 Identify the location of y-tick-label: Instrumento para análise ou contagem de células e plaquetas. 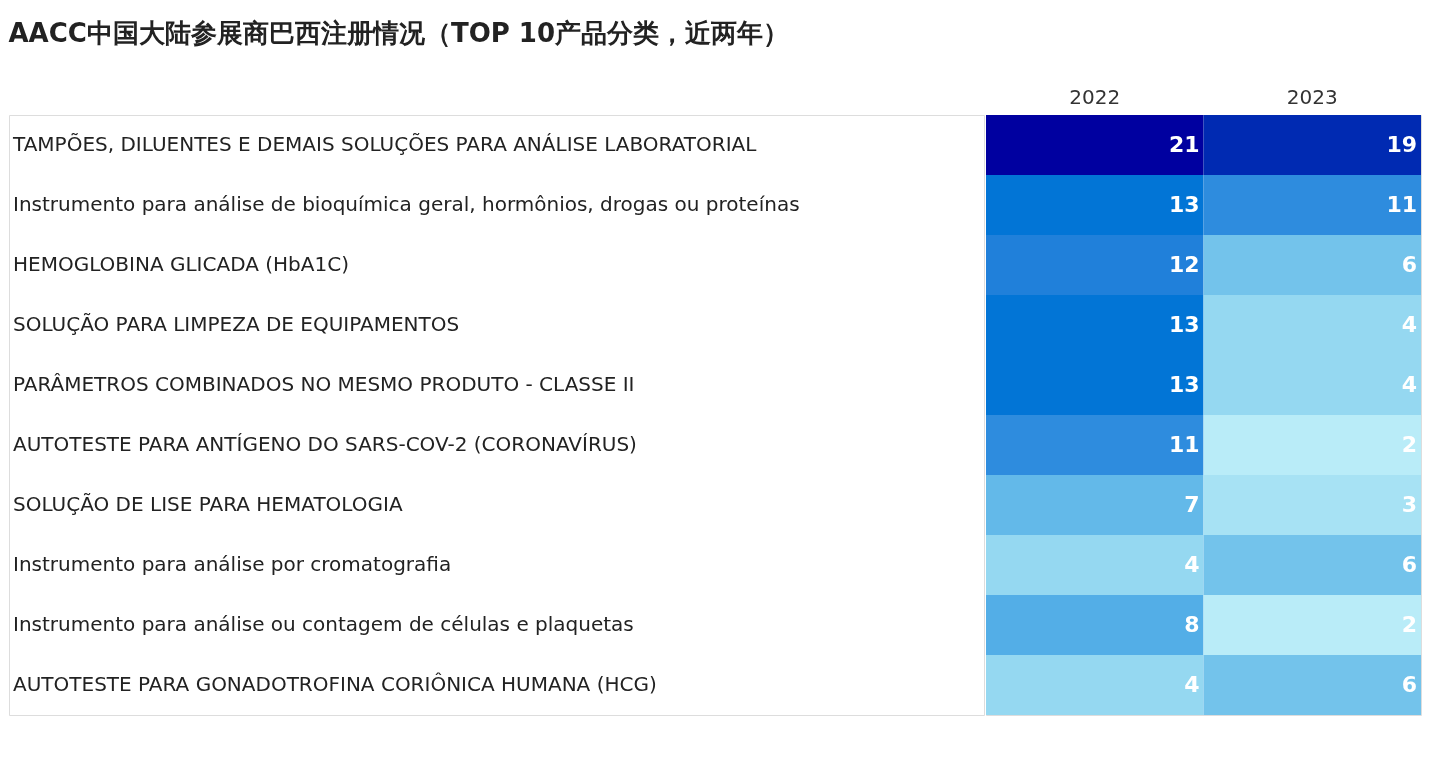
(323, 624).